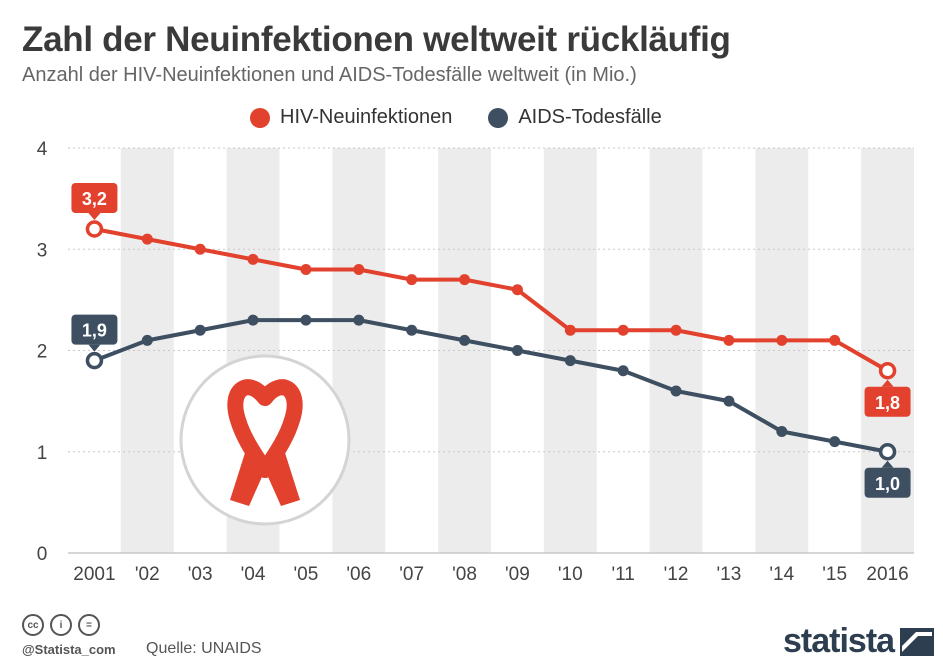  I want to click on source-note: Quelle: UNAIDS, so click(204, 648).